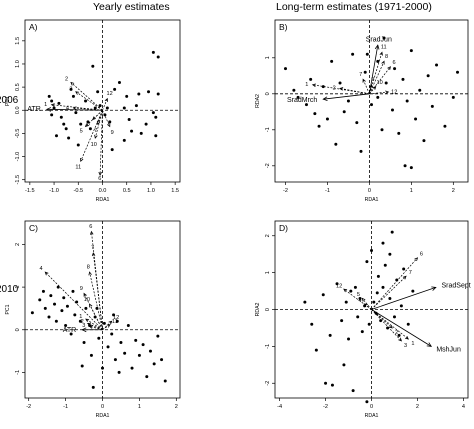 This screenshot has height=429, width=474. What do you see at coordinates (33, 27) in the screenshot?
I see `panel-a-tag: A)` at bounding box center [33, 27].